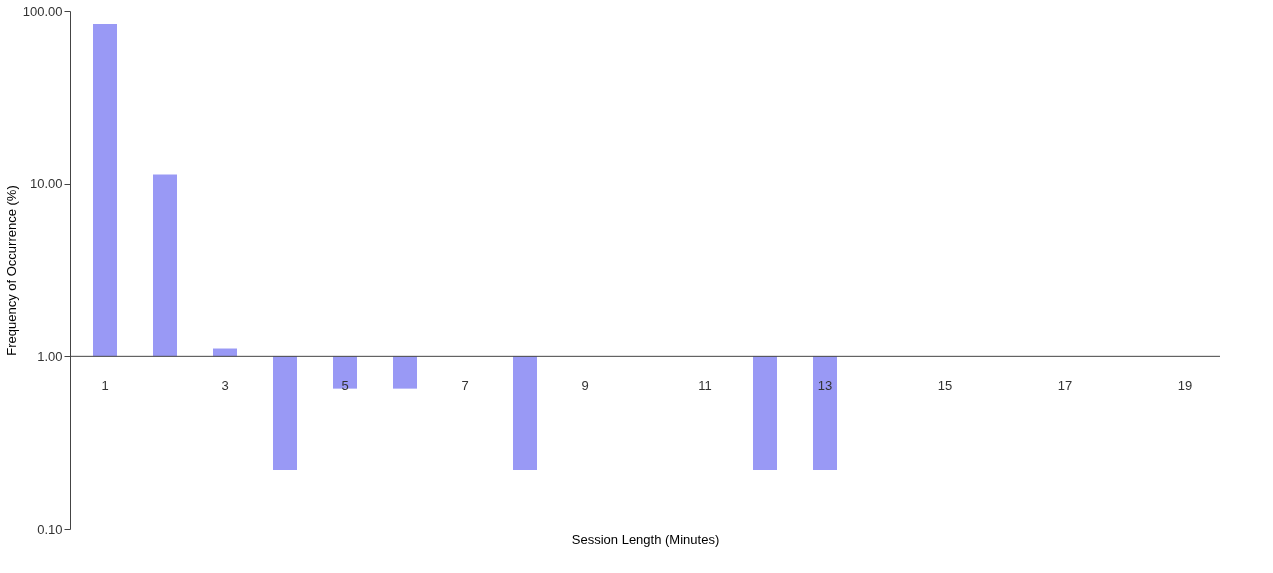 The height and width of the screenshot is (573, 1273). Describe the element at coordinates (225, 386) in the screenshot. I see `x-tick-label: 3` at that location.